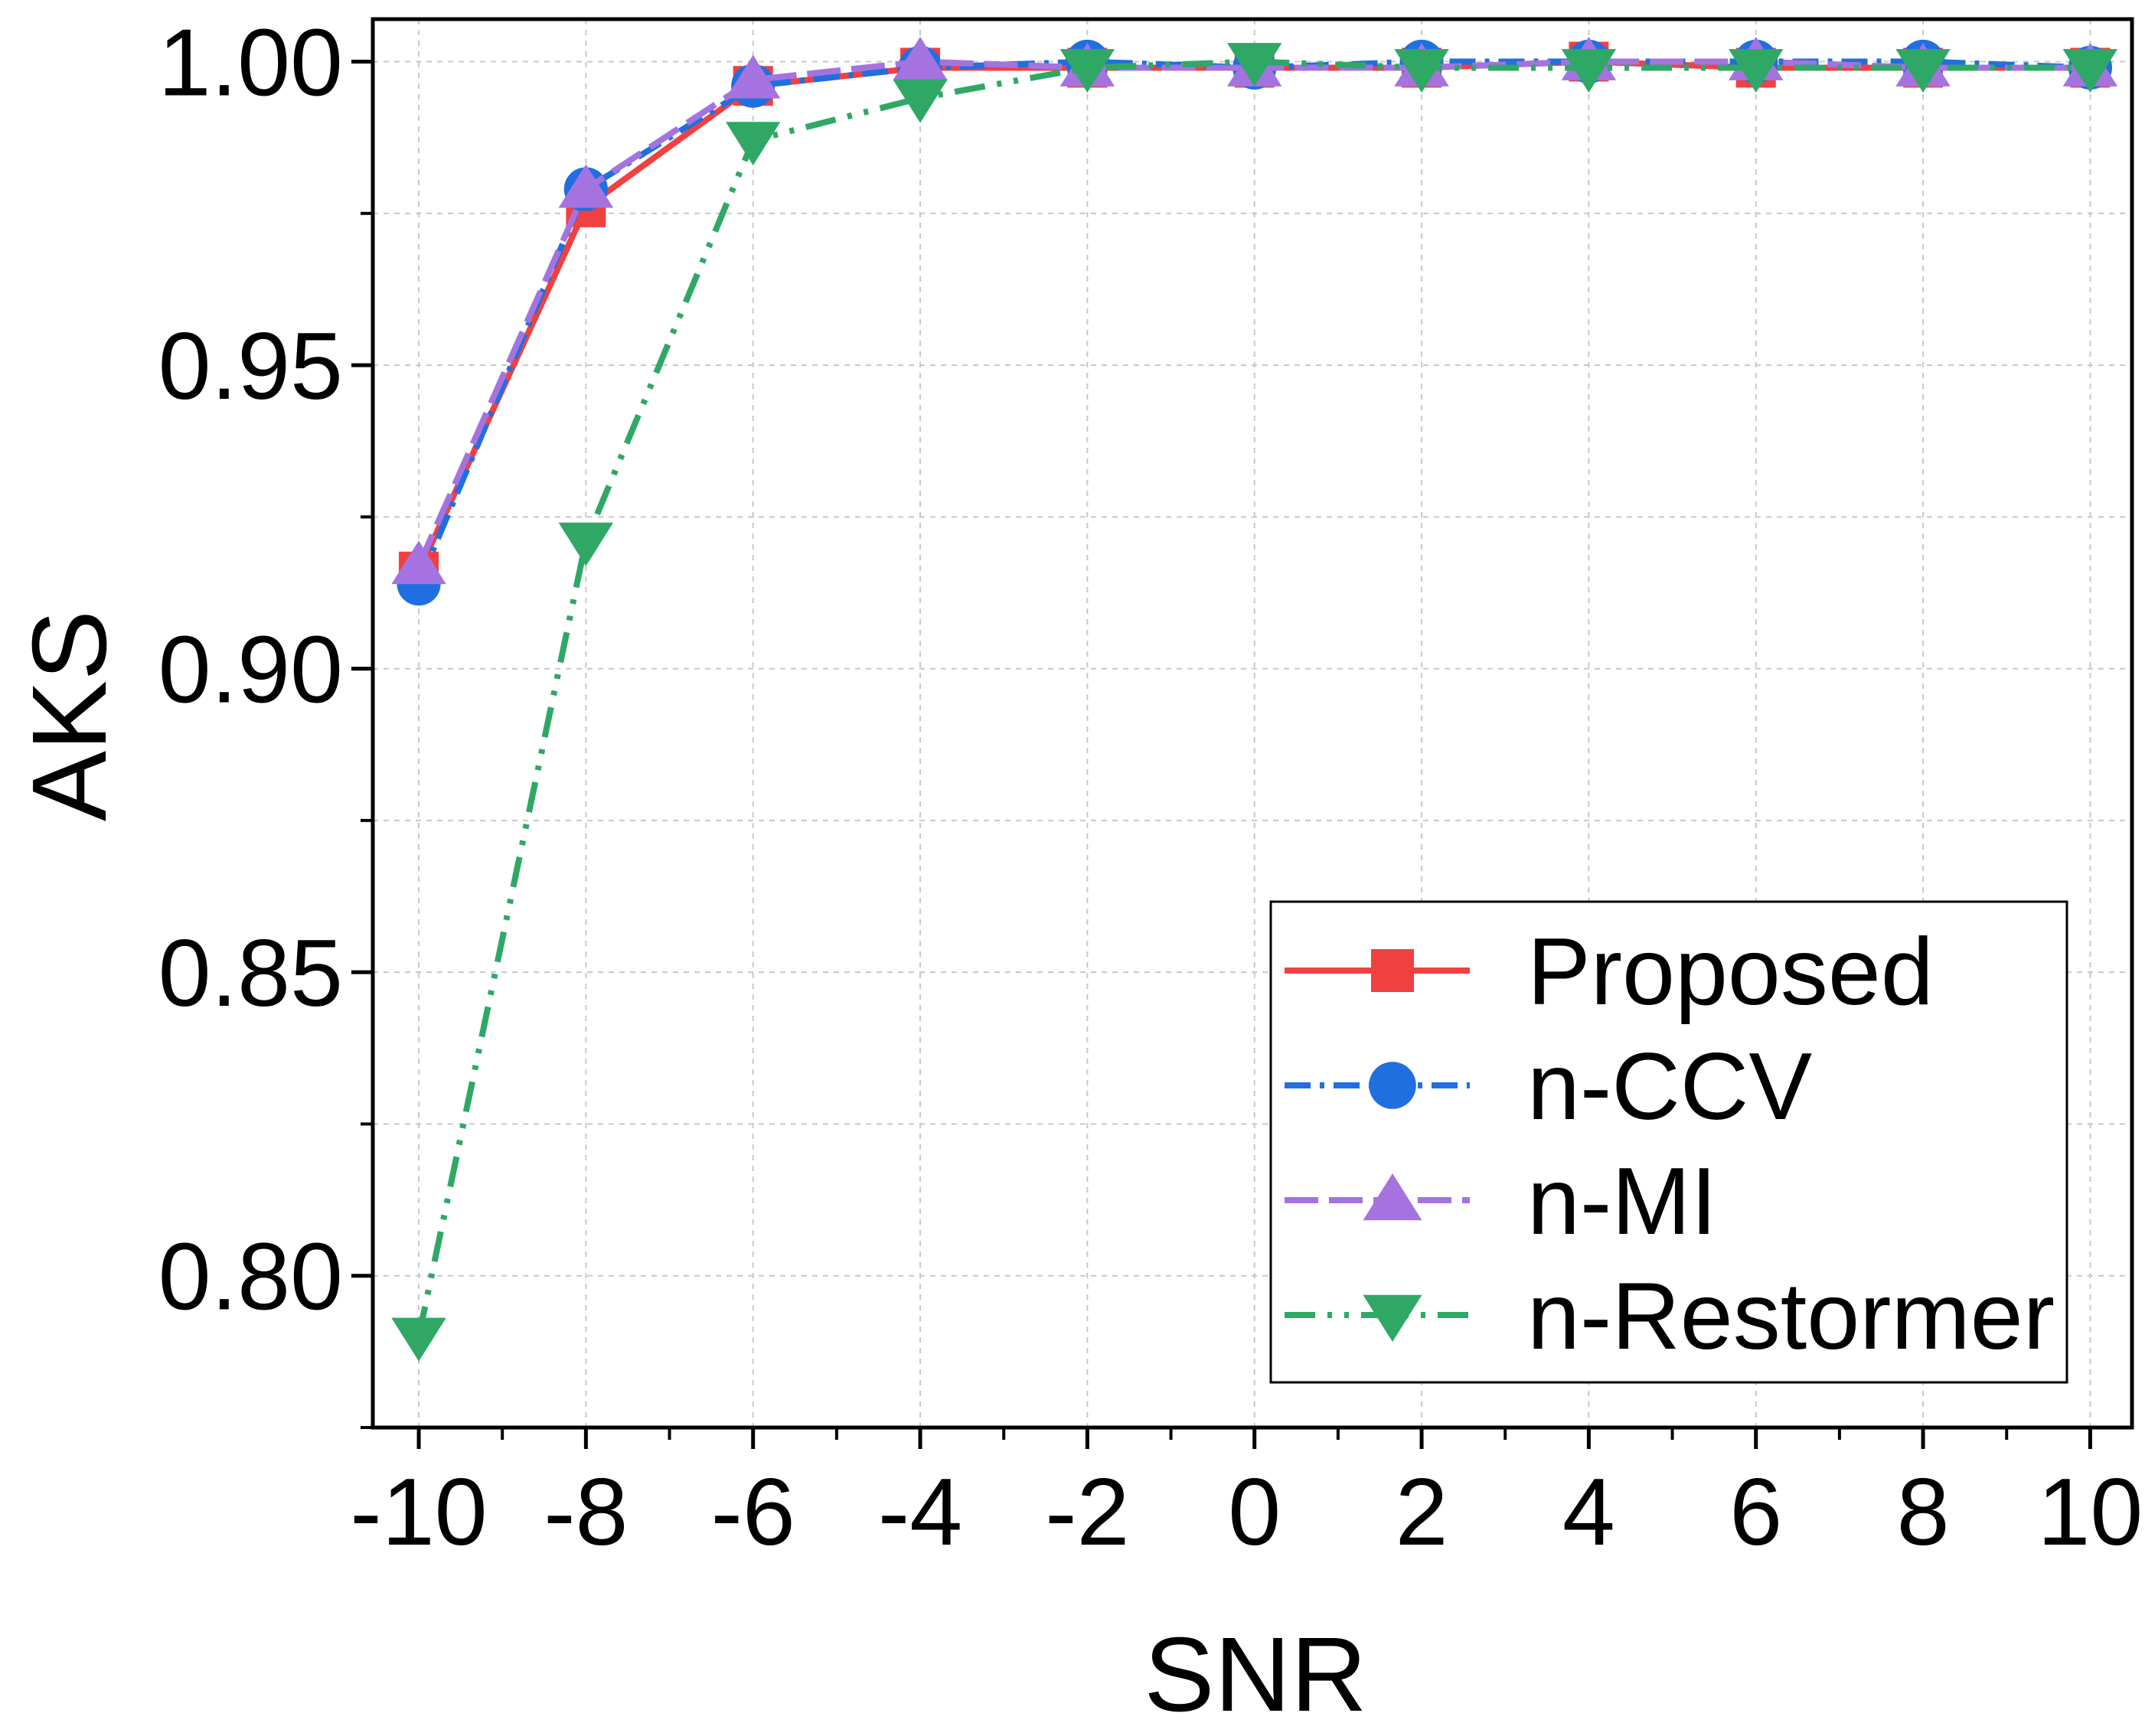 The image size is (2145, 1736). Describe the element at coordinates (70, 715) in the screenshot. I see `y-axis-label: AKS` at that location.